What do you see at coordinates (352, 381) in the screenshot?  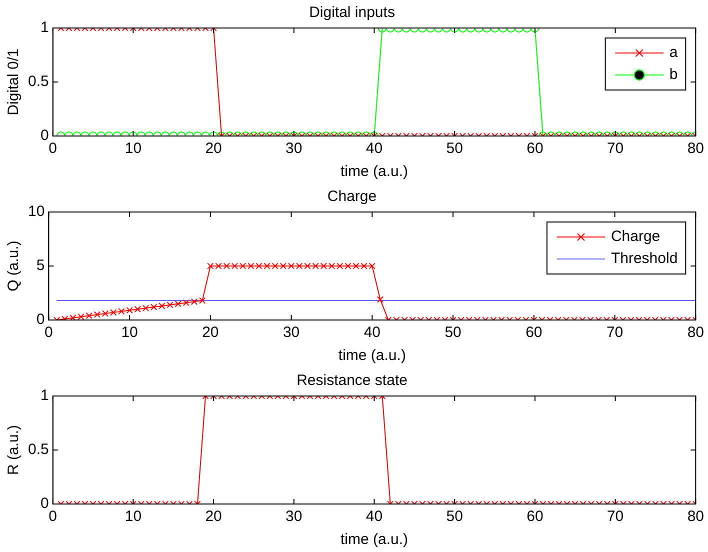 I see `chart-title: Resistance state` at bounding box center [352, 381].